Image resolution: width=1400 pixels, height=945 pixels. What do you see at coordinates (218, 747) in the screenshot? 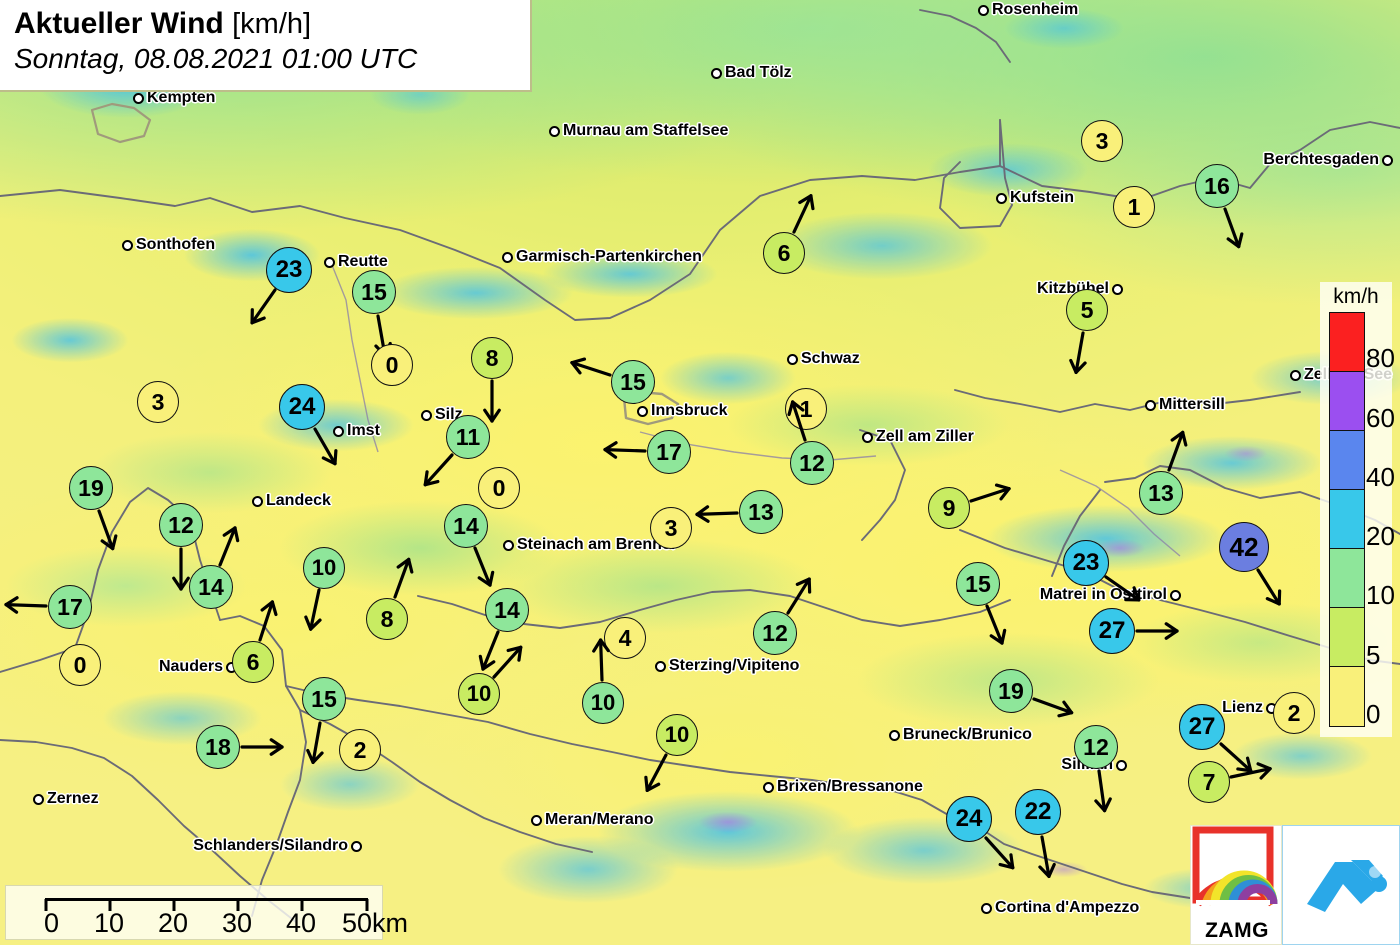
I see `wind-speed-badge: 18` at bounding box center [218, 747].